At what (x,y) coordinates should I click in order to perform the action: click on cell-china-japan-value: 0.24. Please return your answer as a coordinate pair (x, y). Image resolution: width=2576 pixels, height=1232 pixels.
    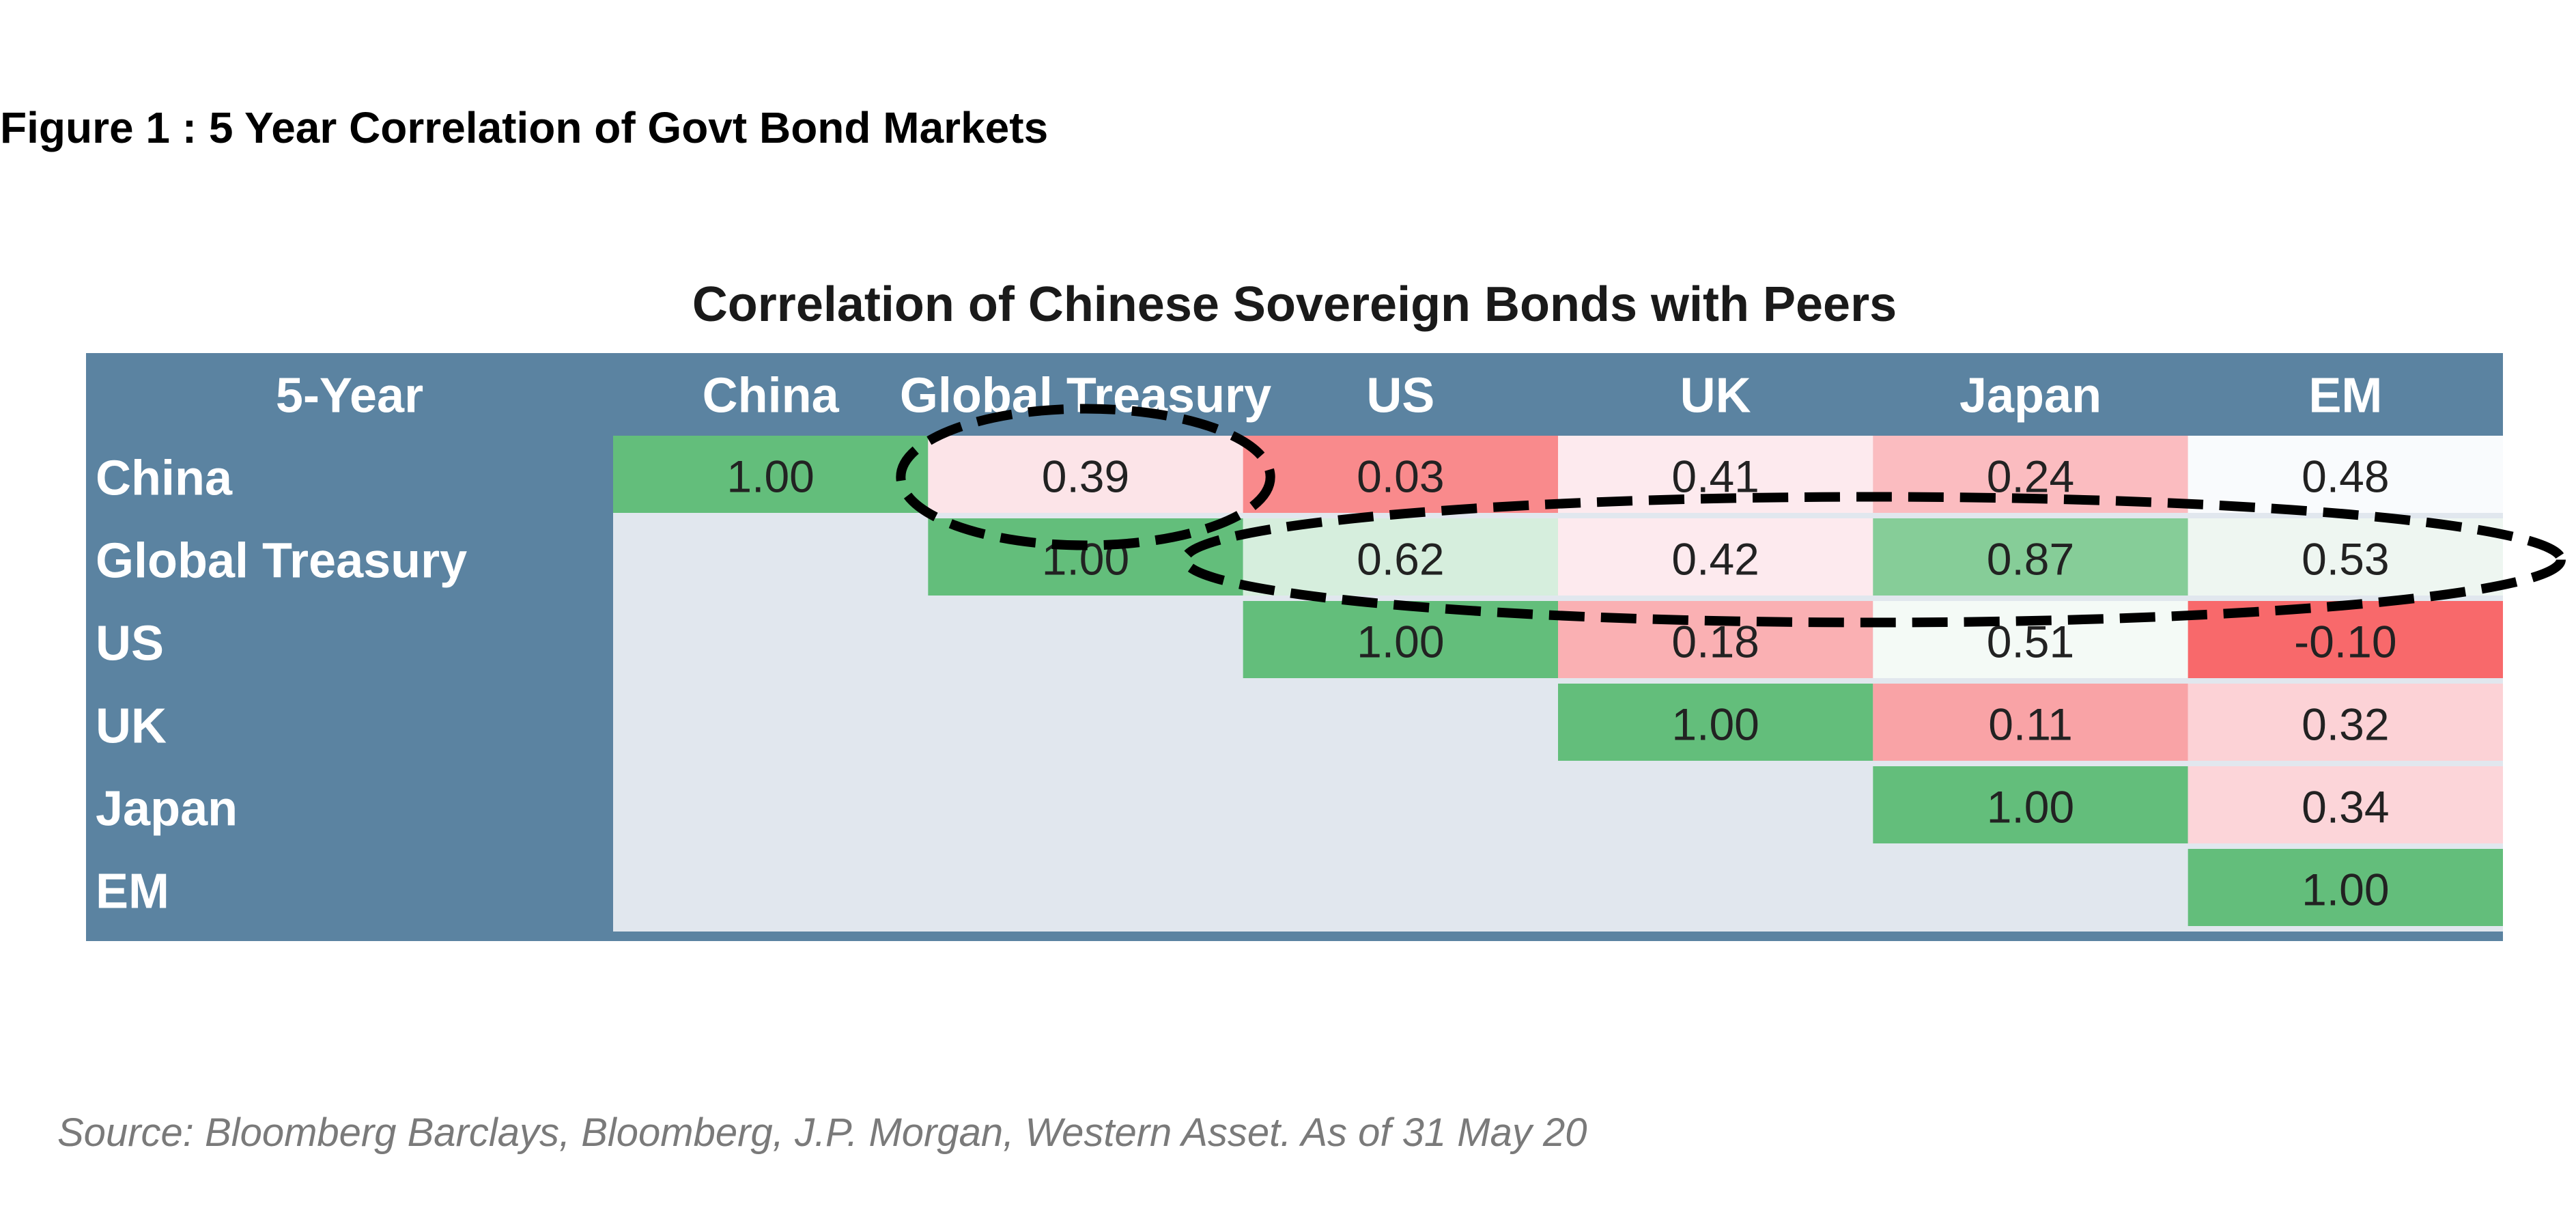
    Looking at the image, I should click on (2030, 476).